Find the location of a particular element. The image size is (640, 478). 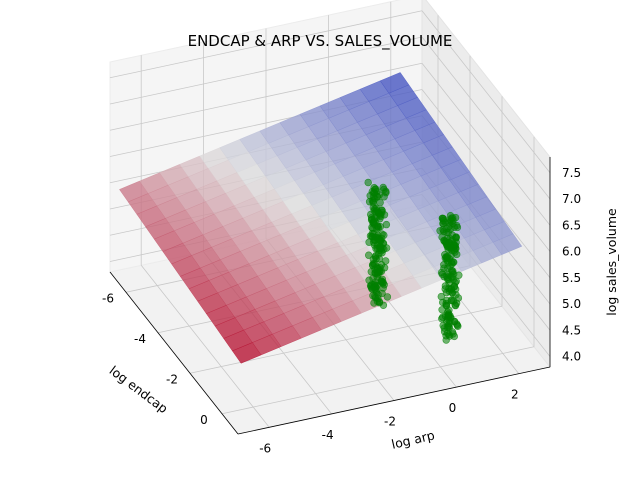

y-tick-label: -6 is located at coordinates (265, 448).